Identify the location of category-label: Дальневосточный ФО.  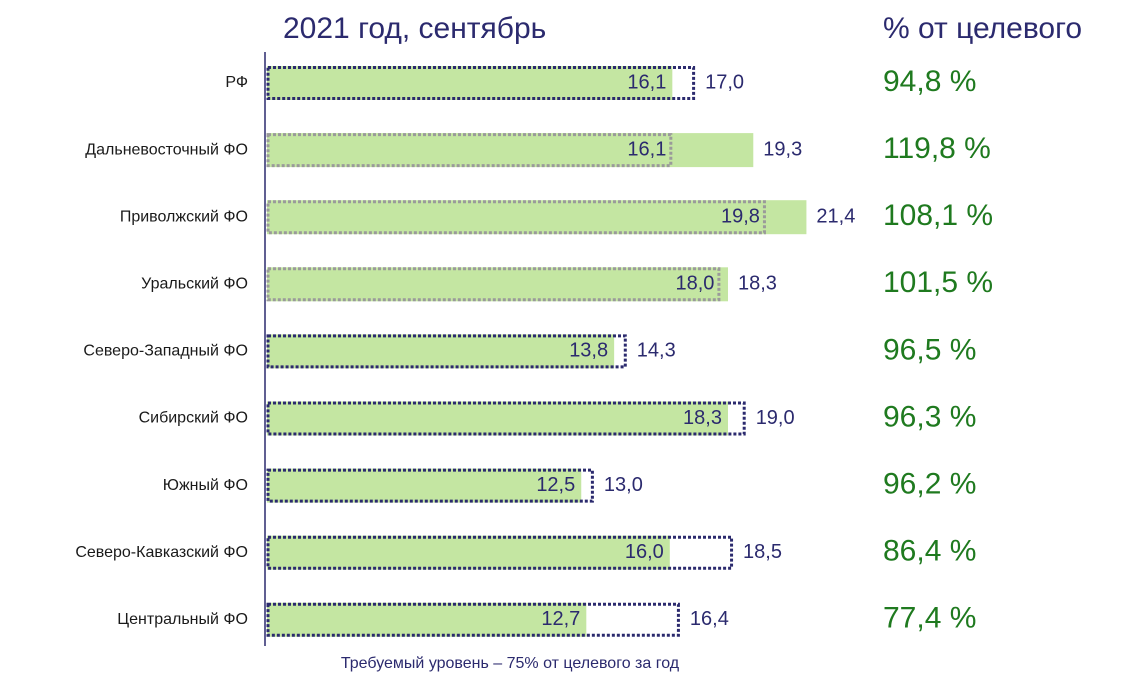
(166, 149).